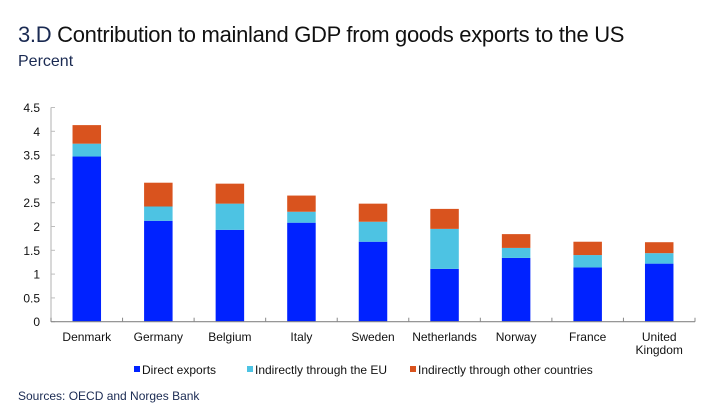  What do you see at coordinates (36, 322) in the screenshot?
I see `y-tick-label: 0` at bounding box center [36, 322].